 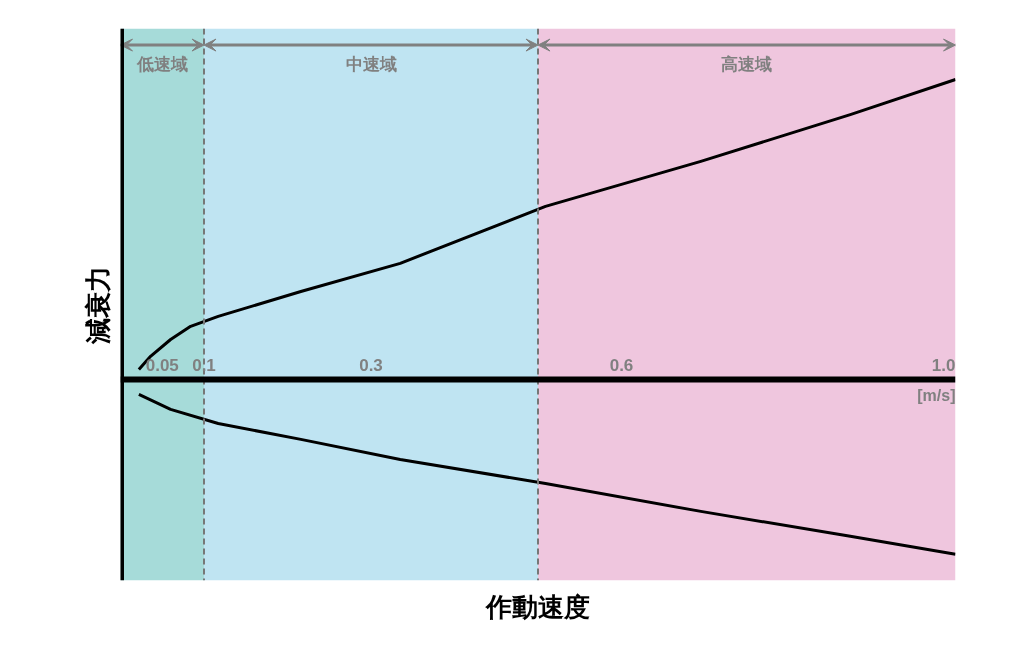 What do you see at coordinates (371, 65) in the screenshot?
I see `band-label: 中速域` at bounding box center [371, 65].